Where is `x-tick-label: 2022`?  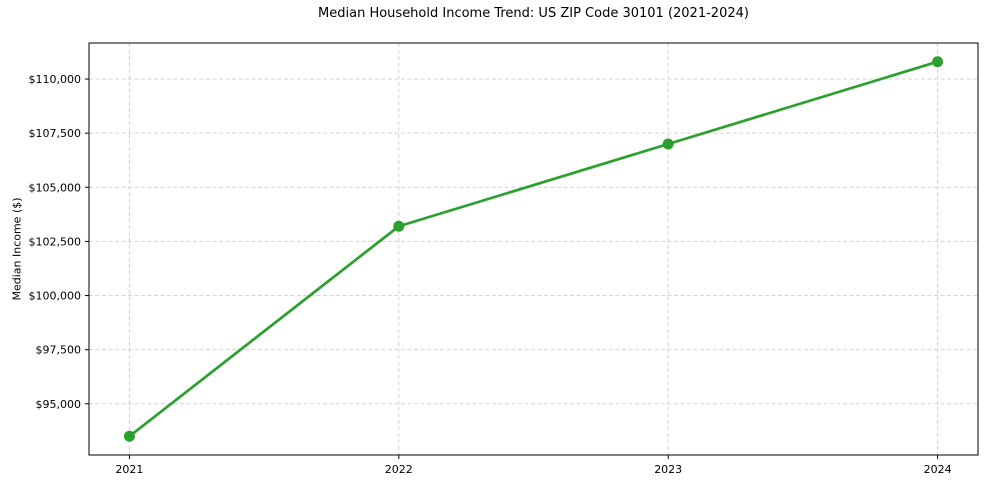
x-tick-label: 2022 is located at coordinates (399, 469).